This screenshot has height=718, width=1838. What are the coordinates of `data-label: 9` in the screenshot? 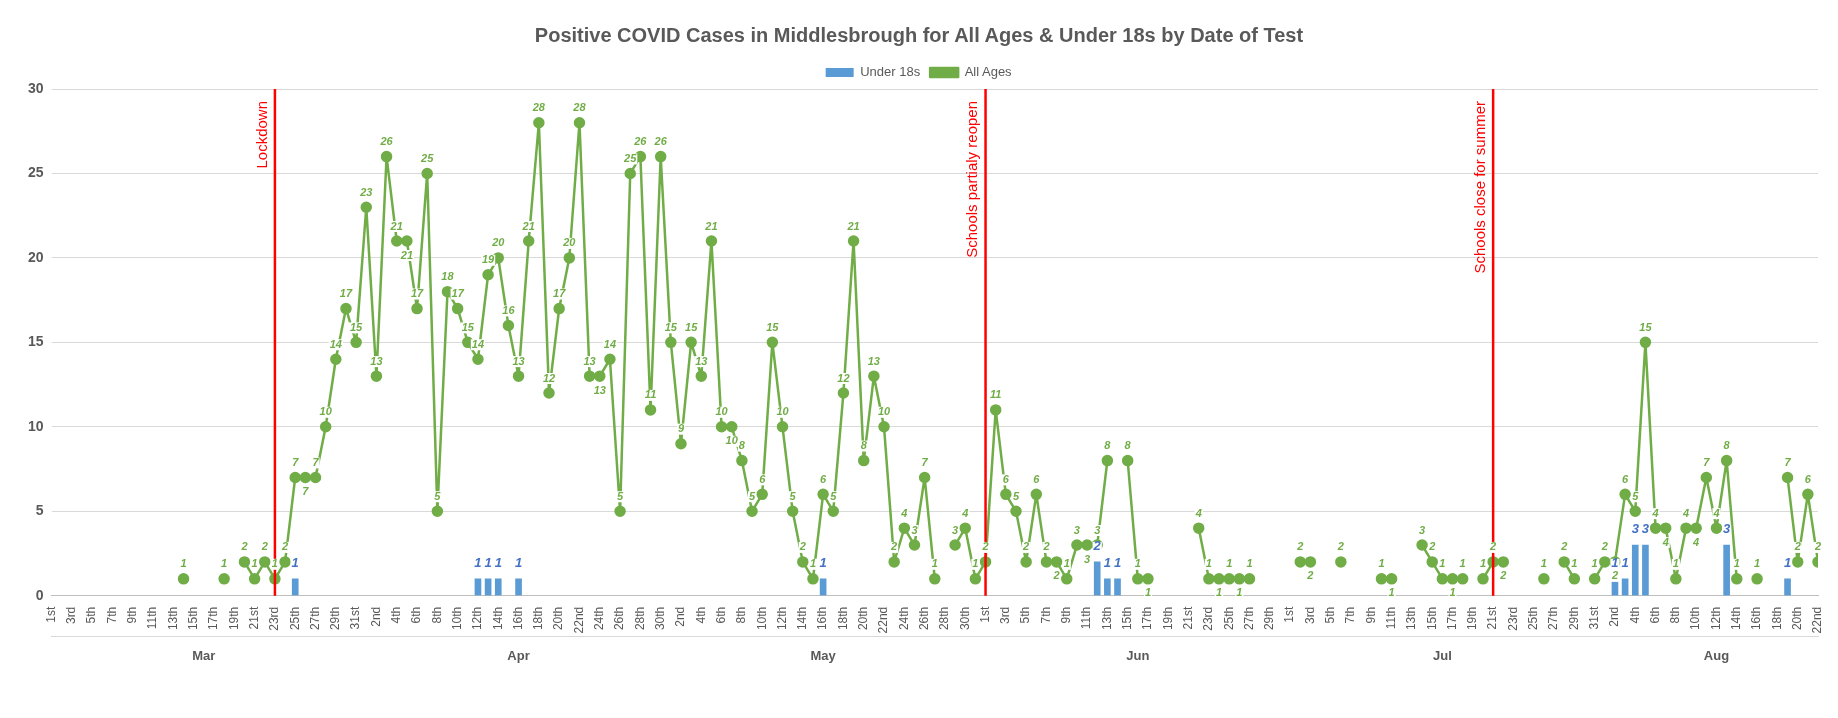 It's located at (681, 428).